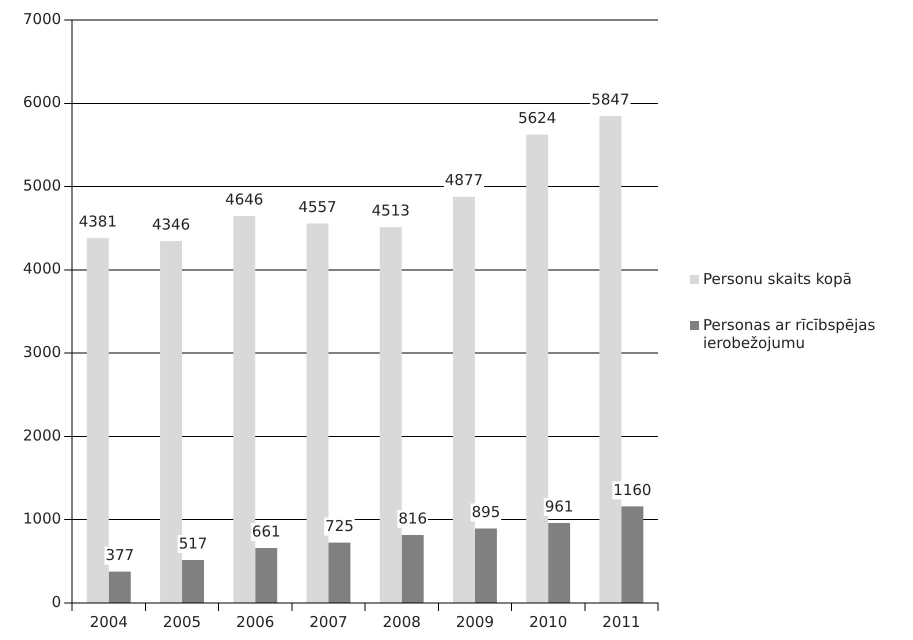 The width and height of the screenshot is (913, 640). Describe the element at coordinates (42, 352) in the screenshot. I see `y-tick-label: 3000` at that location.